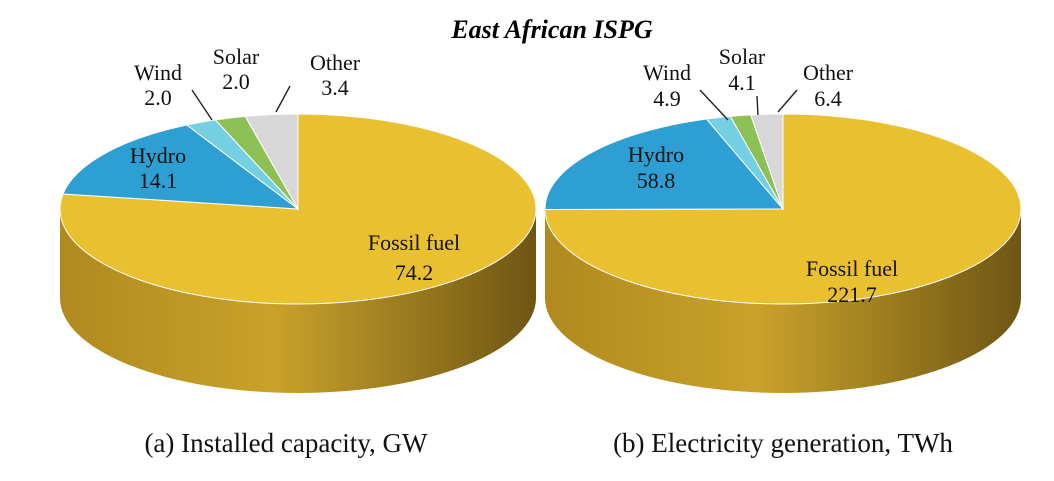  What do you see at coordinates (742, 82) in the screenshot?
I see `label-value-solar: 4.1` at bounding box center [742, 82].